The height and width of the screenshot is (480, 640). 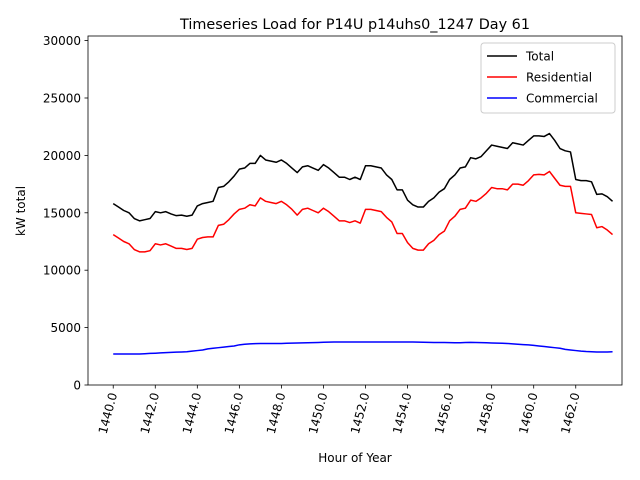 What do you see at coordinates (65, 328) in the screenshot?
I see `y-tick-label: 5000` at bounding box center [65, 328].